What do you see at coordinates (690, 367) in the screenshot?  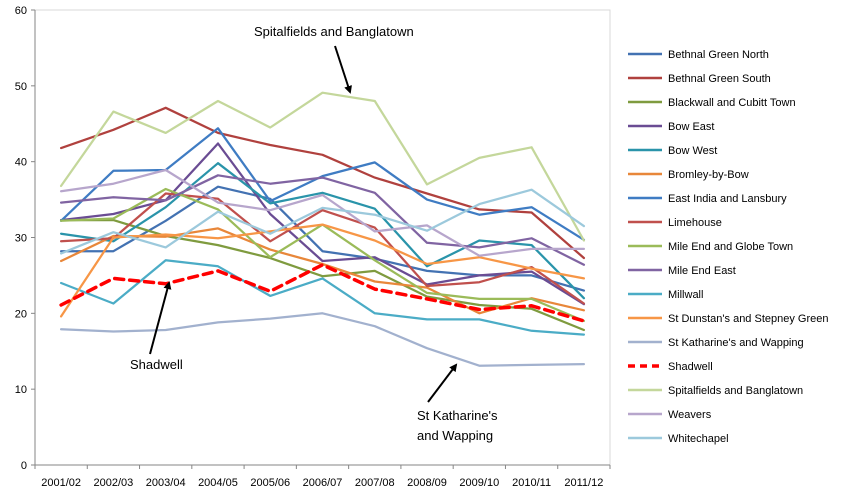 I see `legend-label-shadwell: Shadwell` at bounding box center [690, 367].